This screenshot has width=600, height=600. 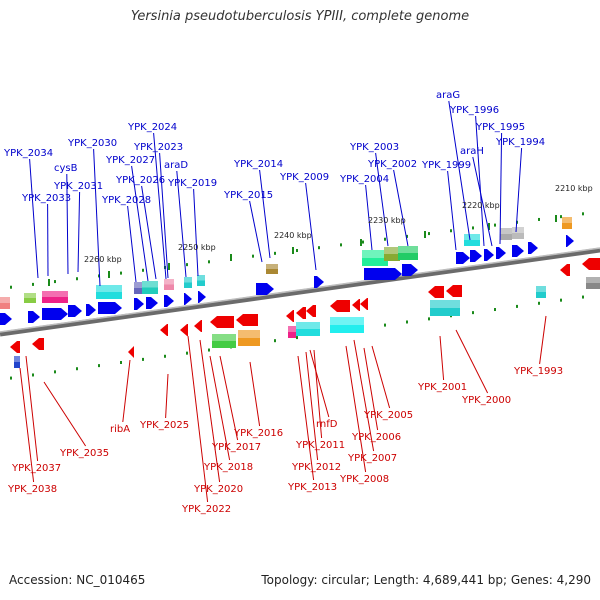 What do you see at coordinates (218, 489) in the screenshot?
I see `reverse-gene-label: YPK_2020` at bounding box center [218, 489].